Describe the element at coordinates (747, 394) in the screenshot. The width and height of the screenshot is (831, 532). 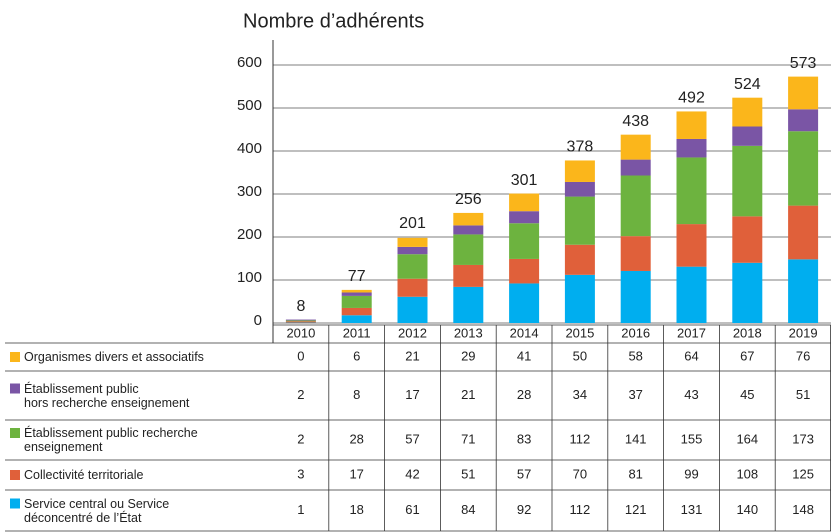
I see `table-value: 45` at that location.